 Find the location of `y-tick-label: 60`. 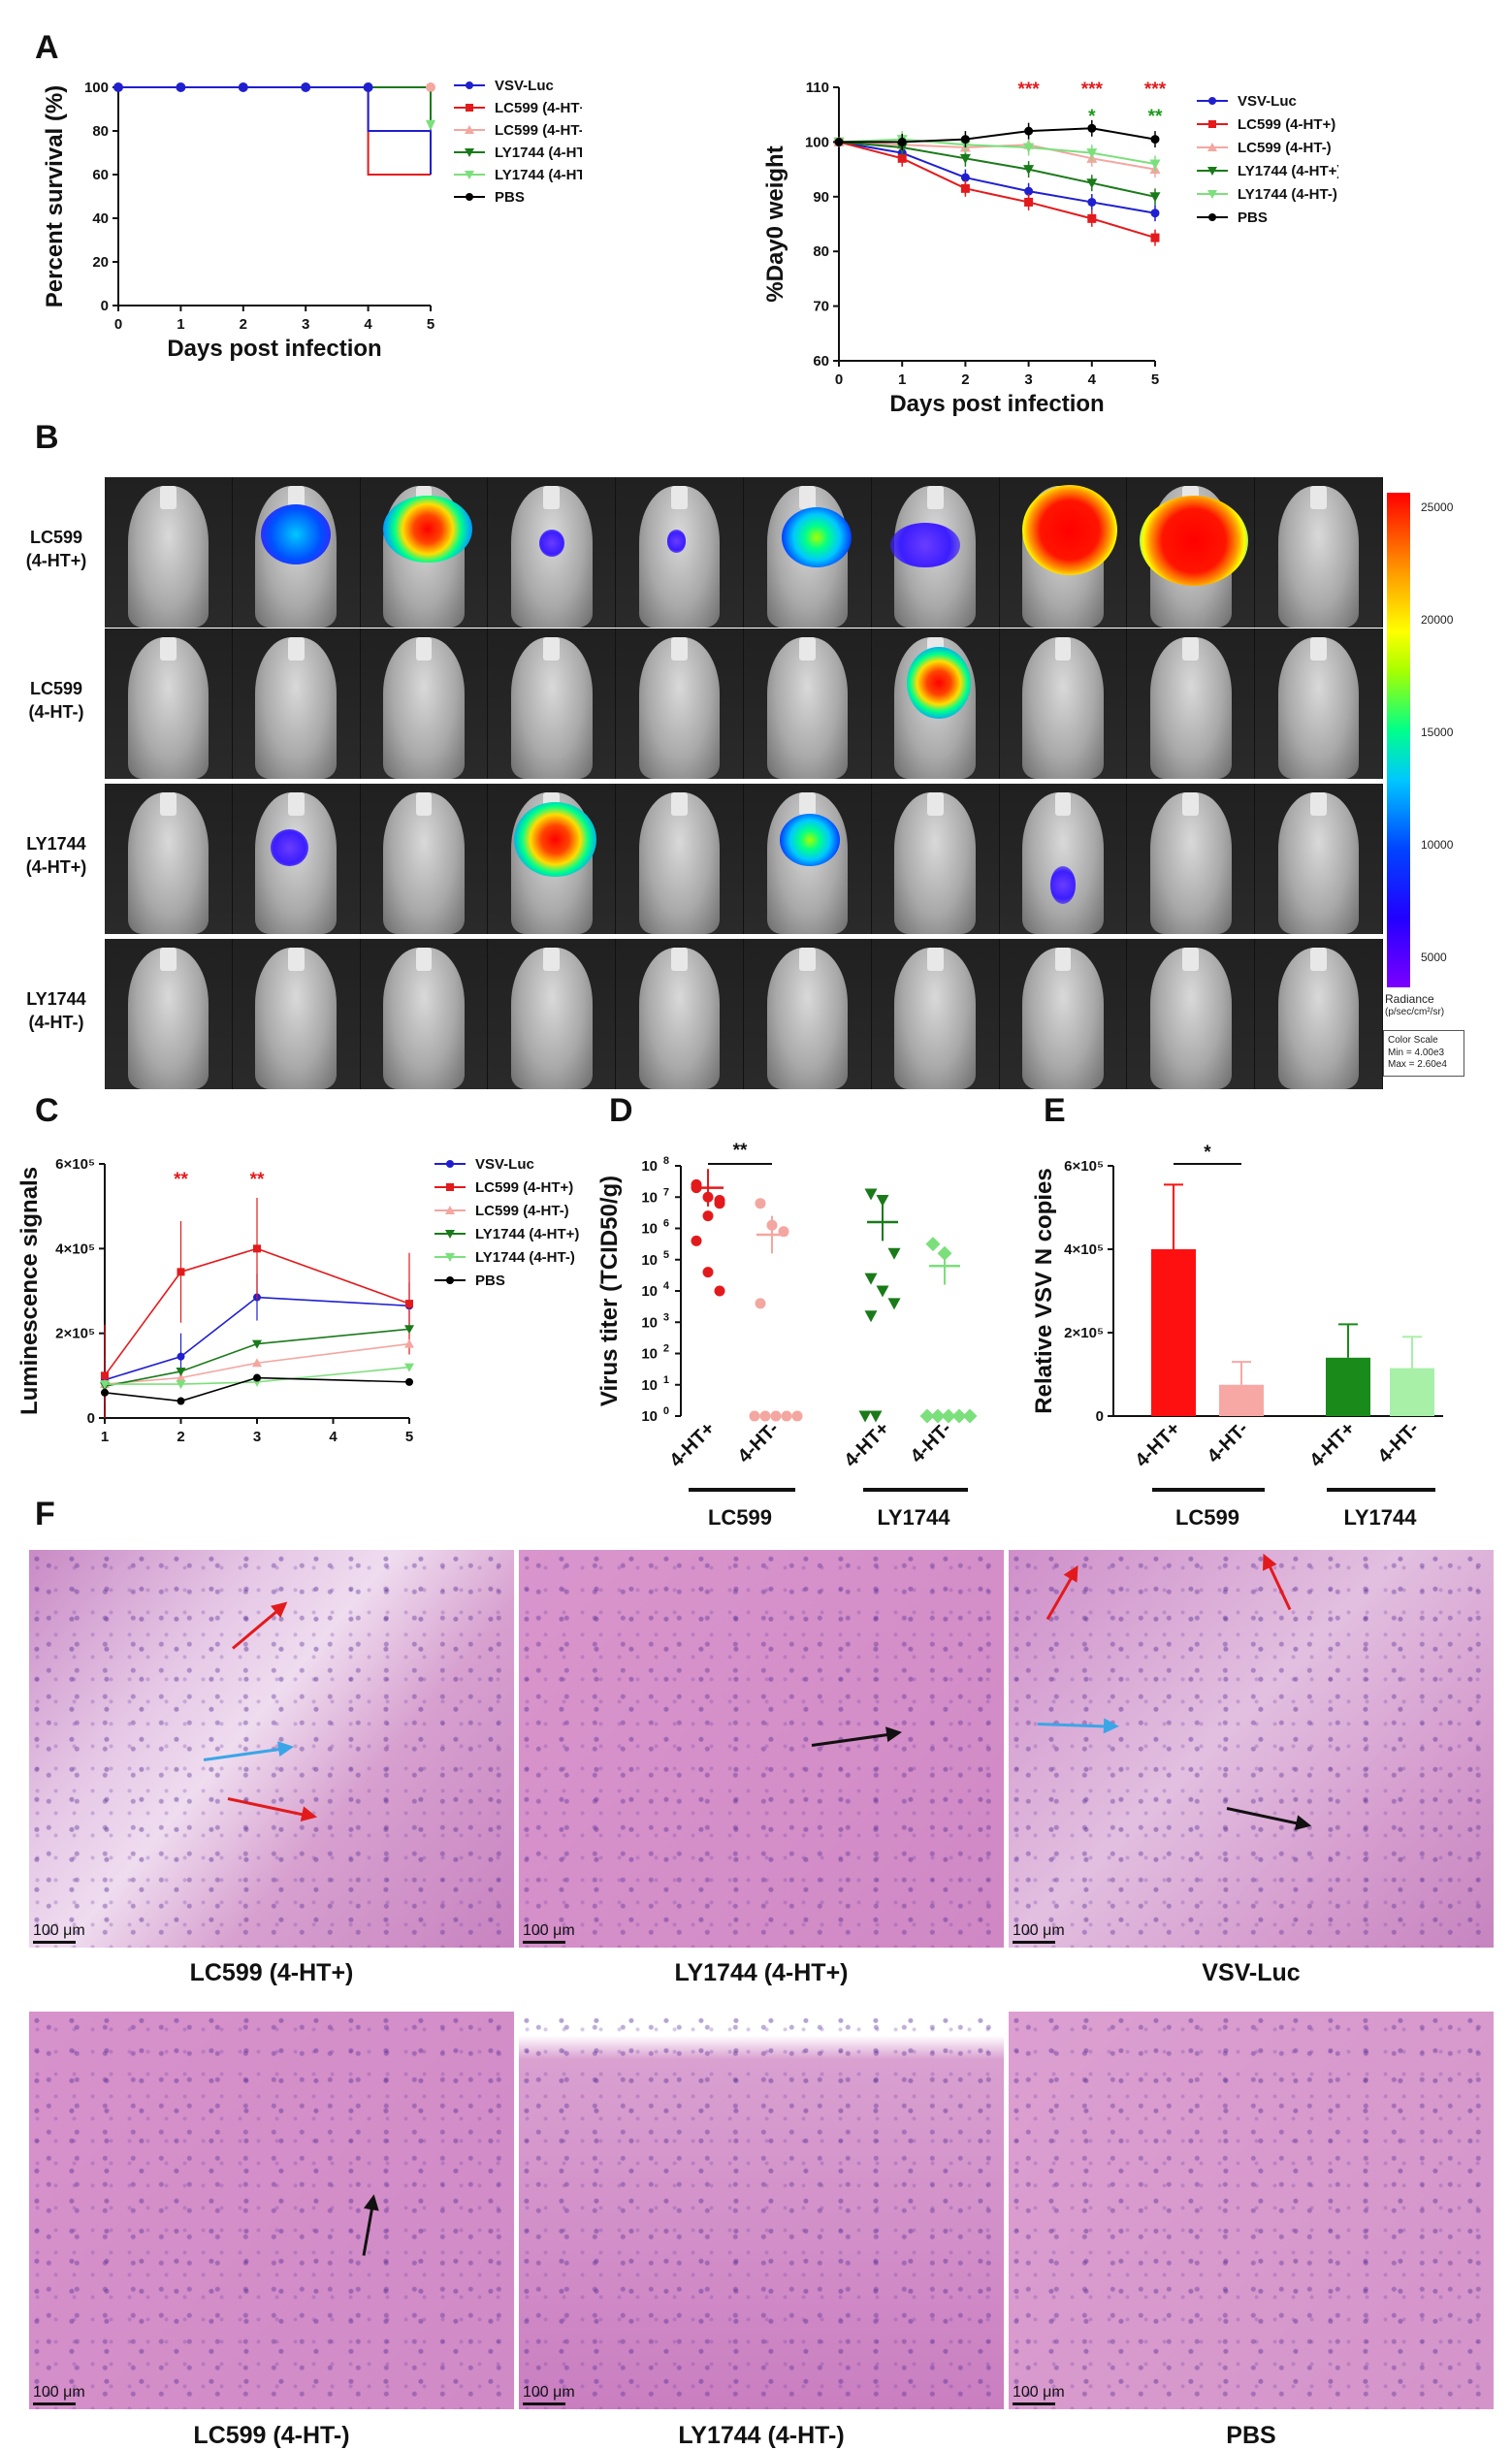

y-tick-label: 60 is located at coordinates (100, 175).